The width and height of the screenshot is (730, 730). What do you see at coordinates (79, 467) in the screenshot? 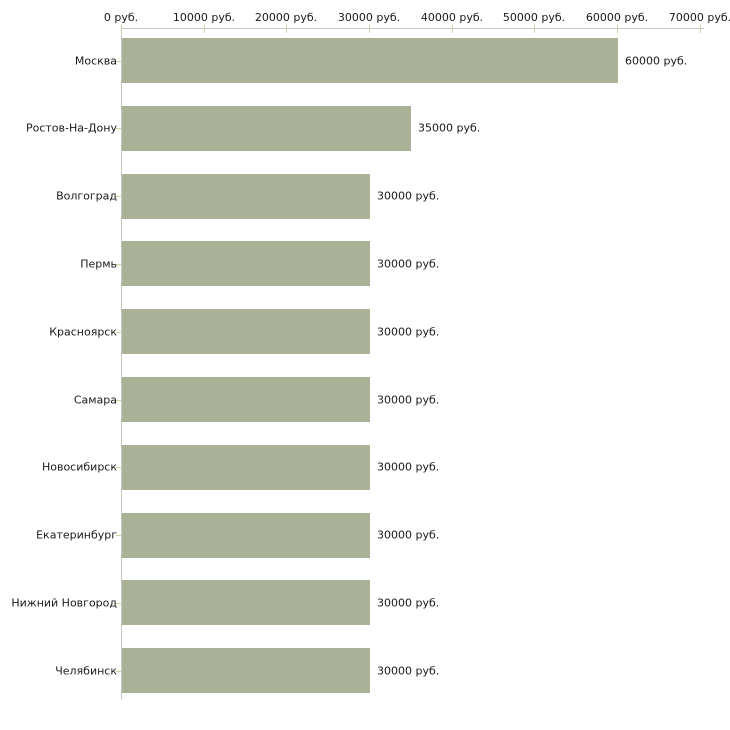
I see `category-label: Новосибирск` at bounding box center [79, 467].